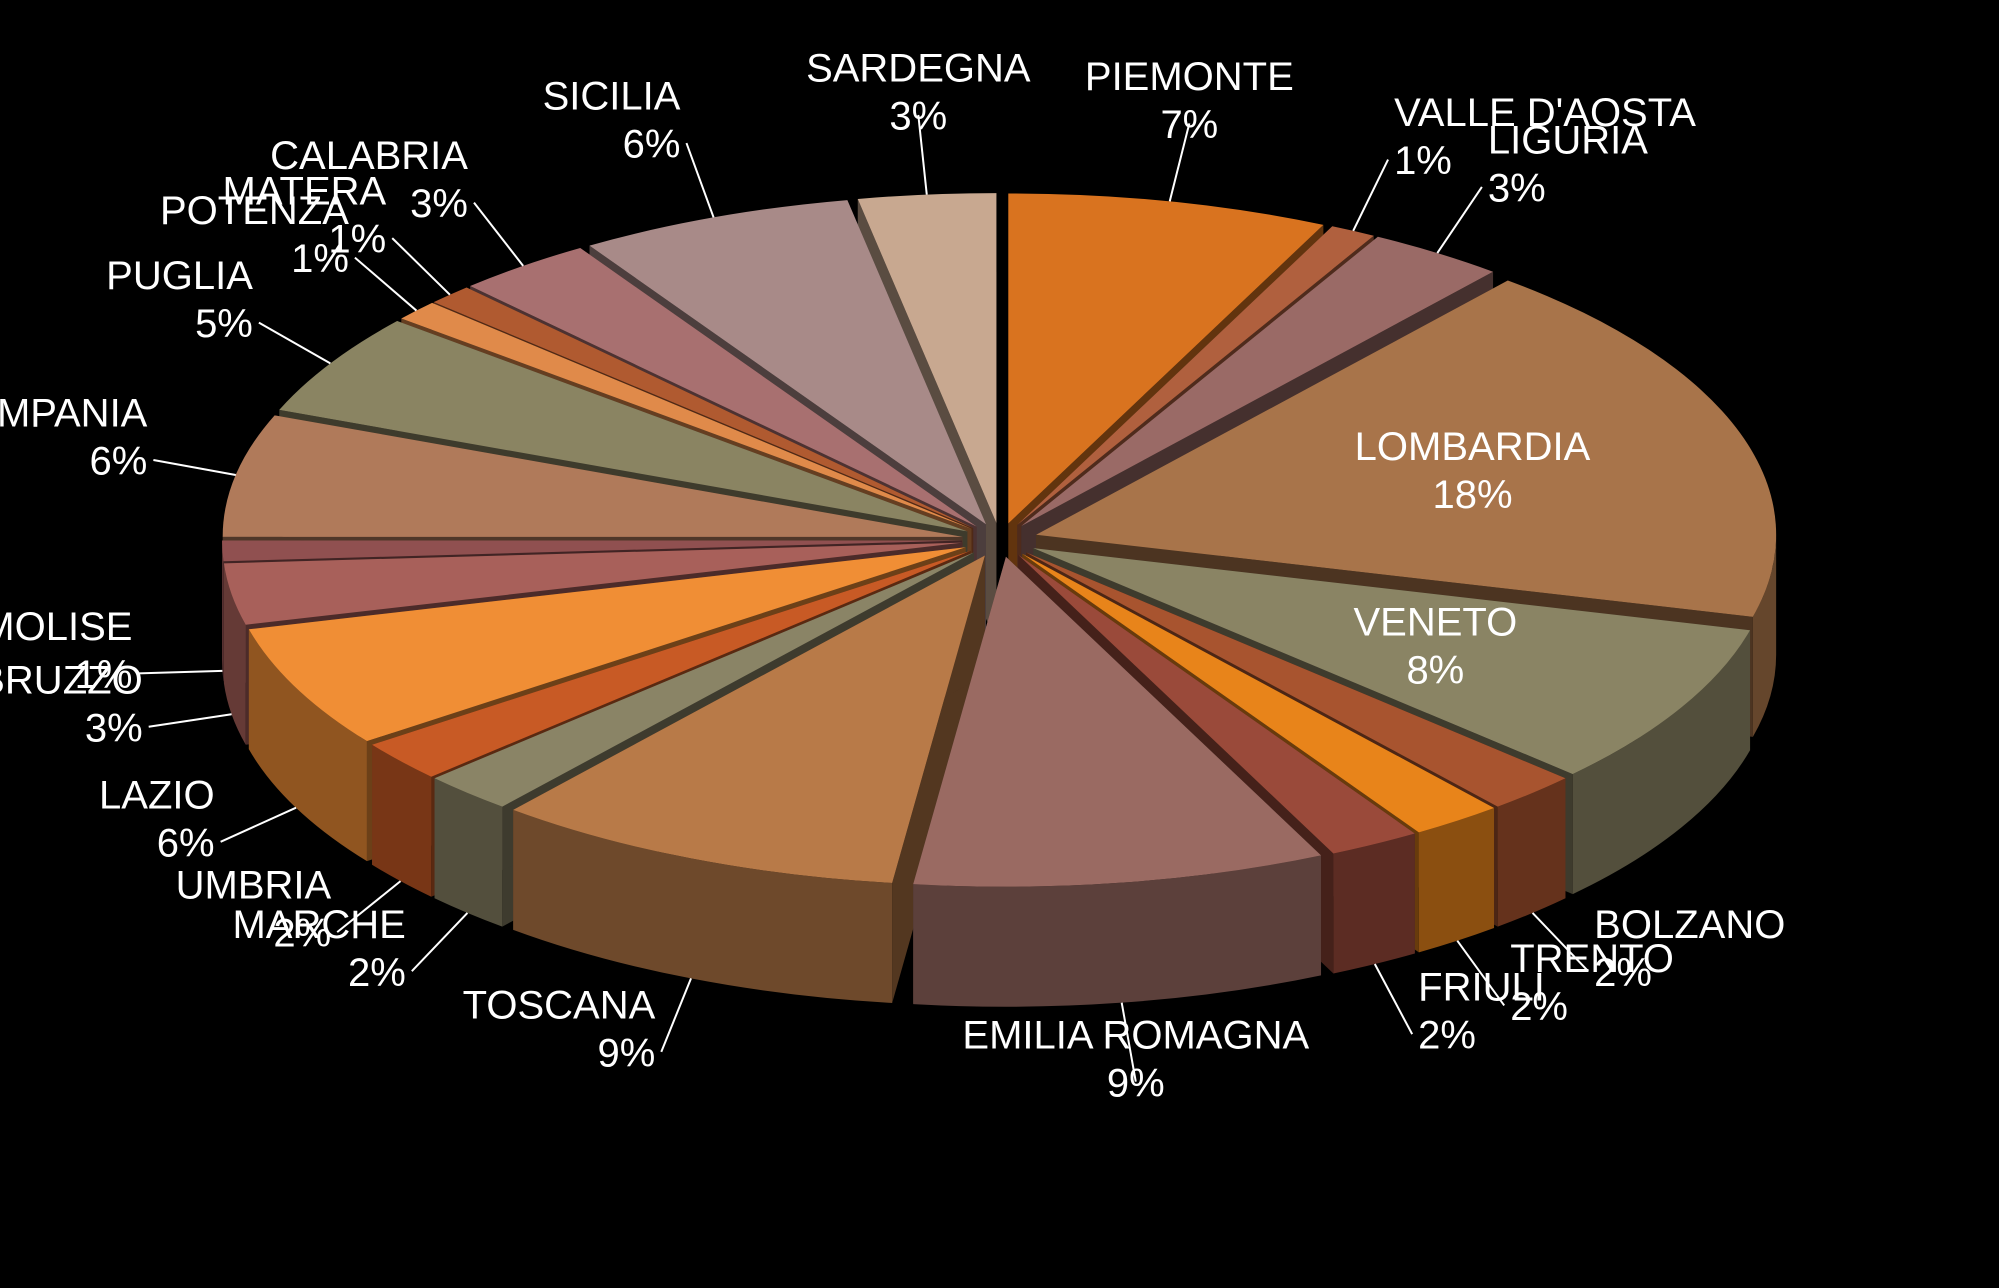 This screenshot has height=1288, width=1999. What do you see at coordinates (1545, 113) in the screenshot?
I see `slice-label: VALLE D'AOSTA` at bounding box center [1545, 113].